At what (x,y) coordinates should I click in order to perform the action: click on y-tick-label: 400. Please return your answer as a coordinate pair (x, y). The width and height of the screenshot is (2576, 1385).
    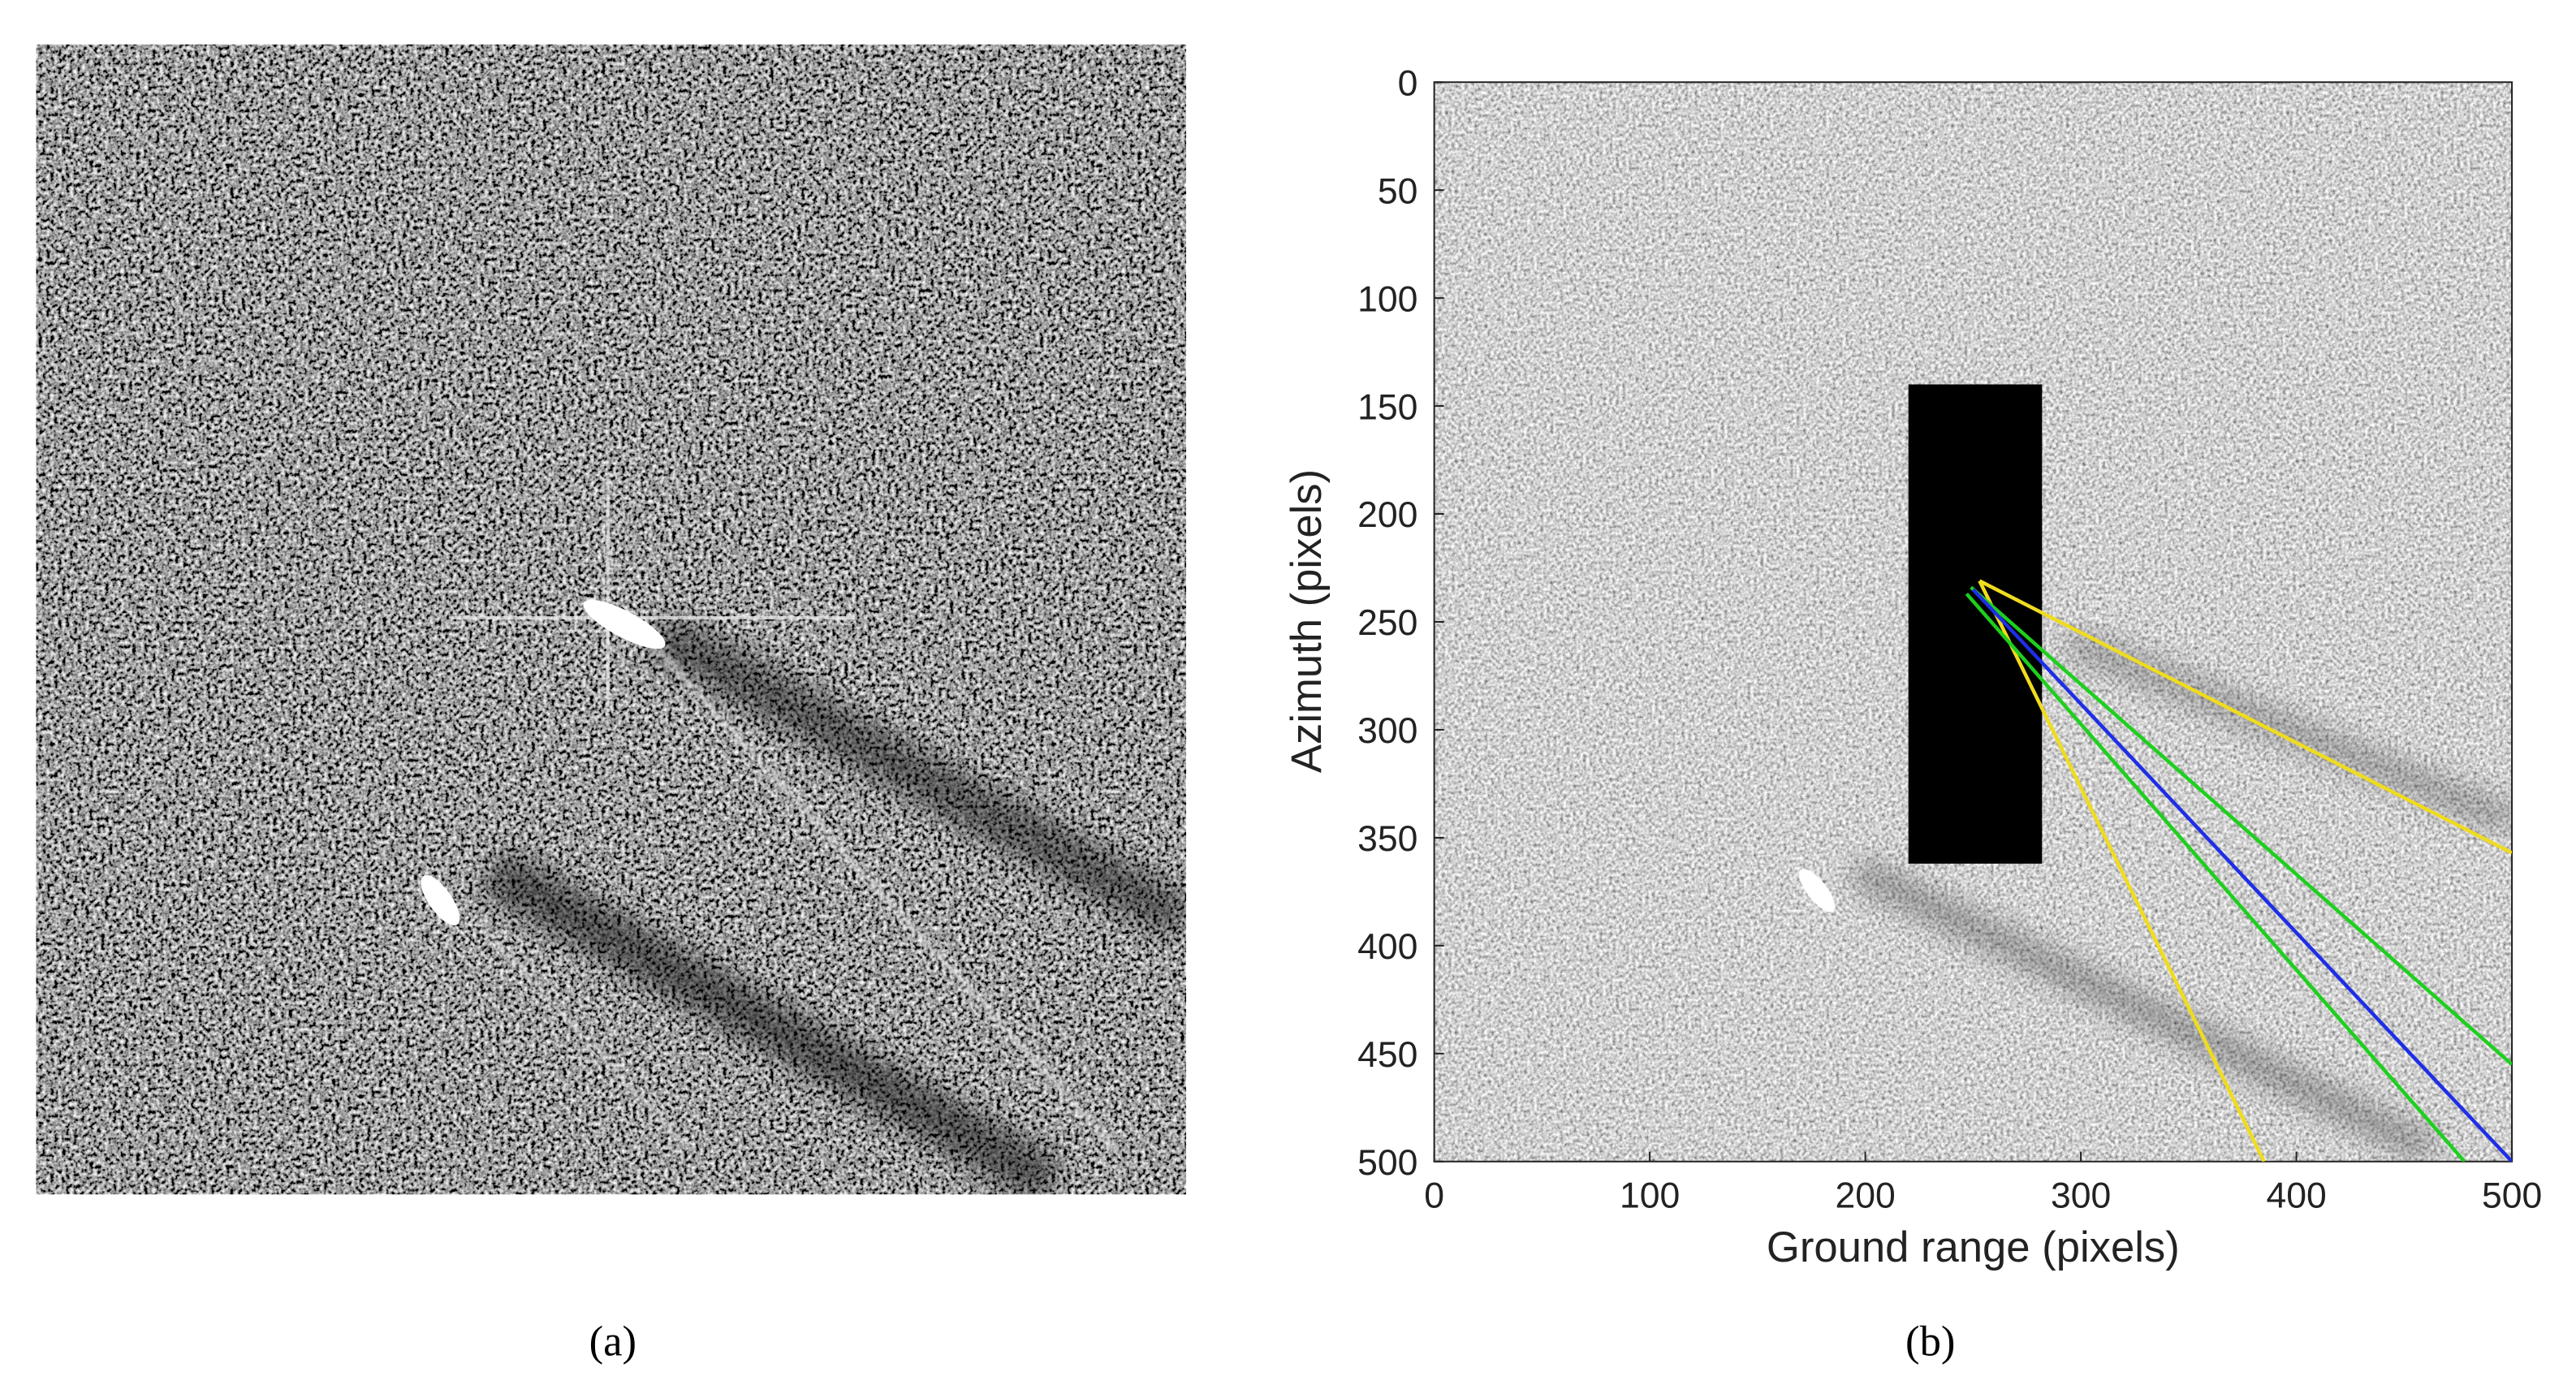
    Looking at the image, I should click on (1387, 947).